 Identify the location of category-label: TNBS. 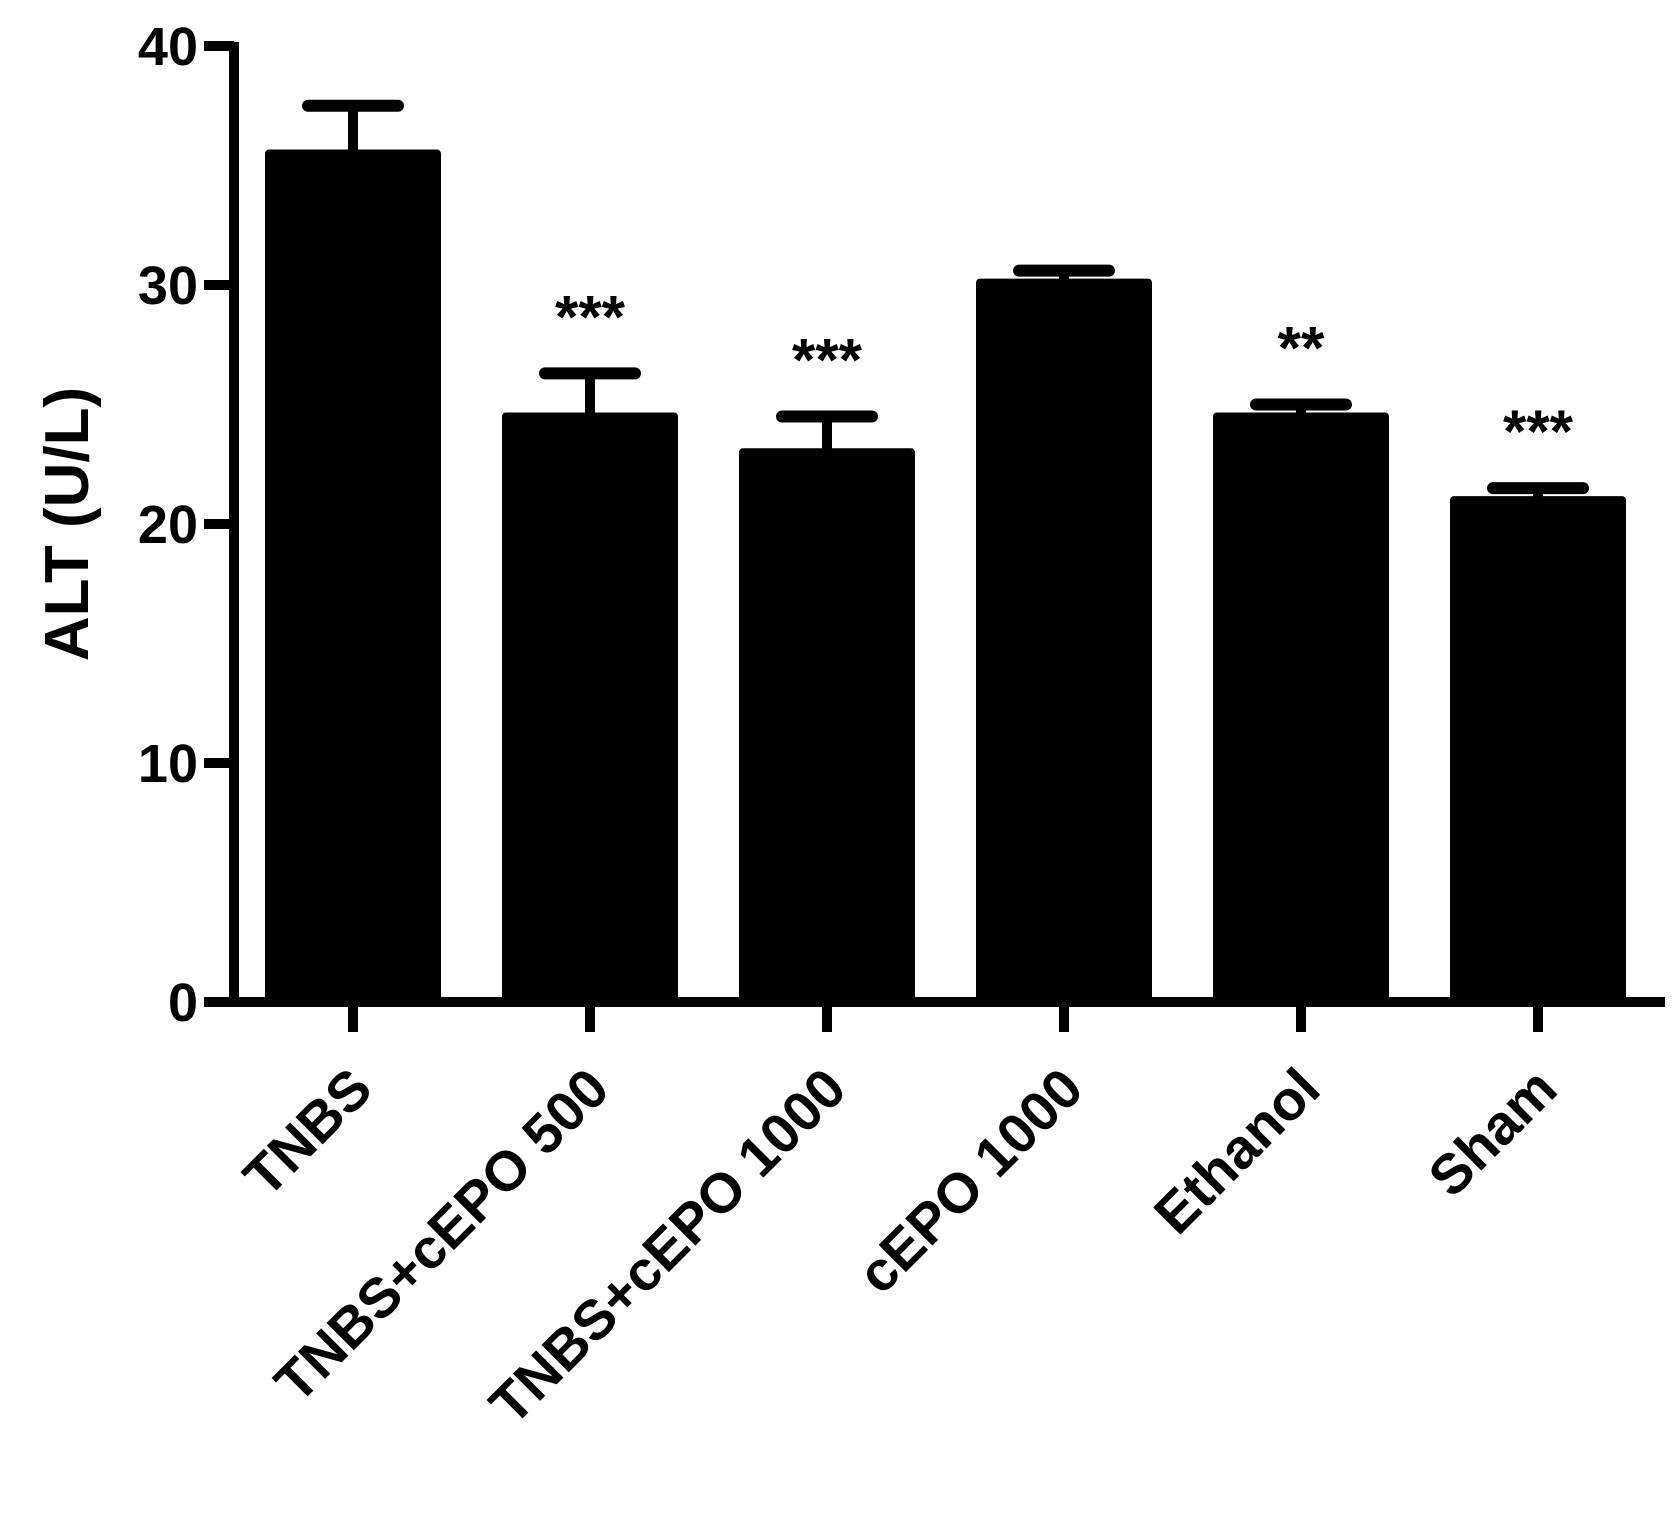
(307, 1132).